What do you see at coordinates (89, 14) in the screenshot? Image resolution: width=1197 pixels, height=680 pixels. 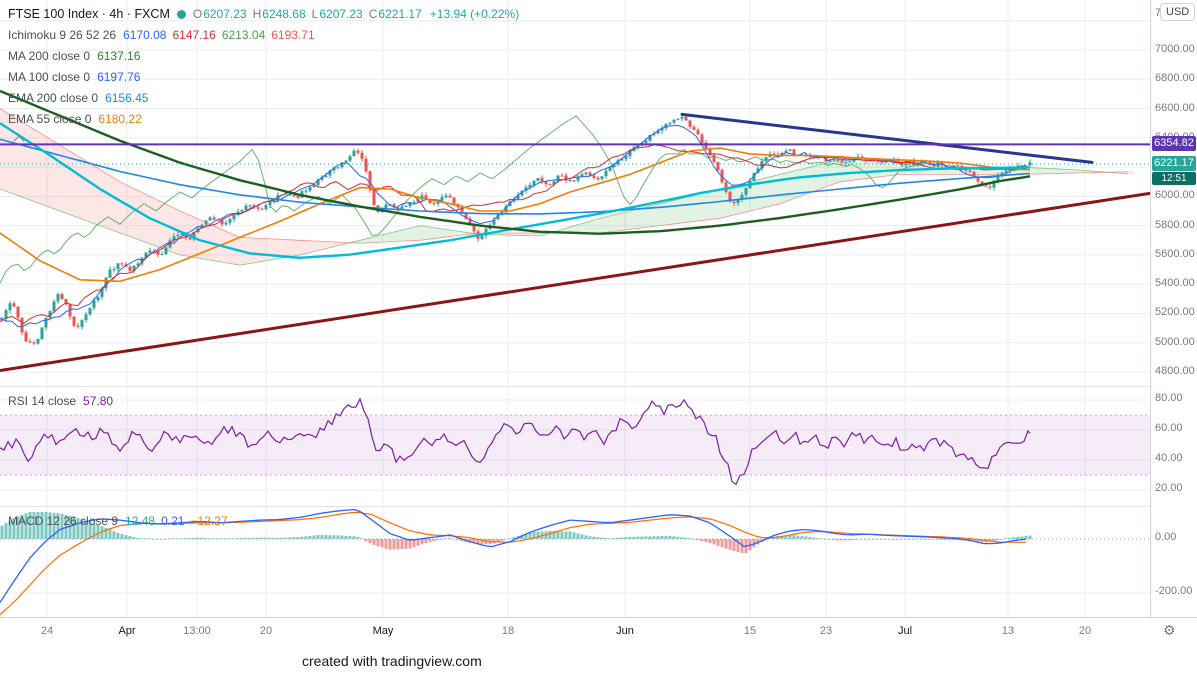 I see `symbol-title: FTSE 100 Index · 4h · FXCM` at bounding box center [89, 14].